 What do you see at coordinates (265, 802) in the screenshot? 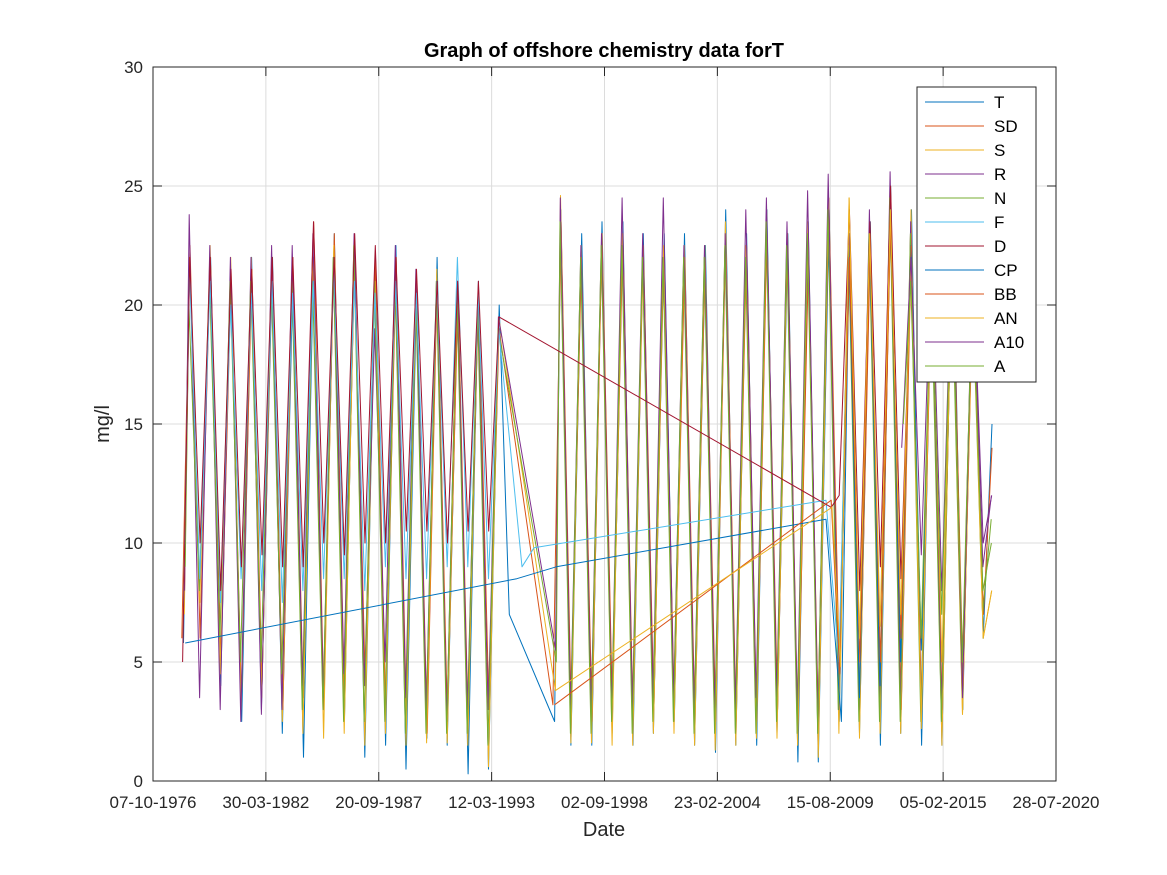
I see `x-tick-label: 30-03-1982` at bounding box center [265, 802].